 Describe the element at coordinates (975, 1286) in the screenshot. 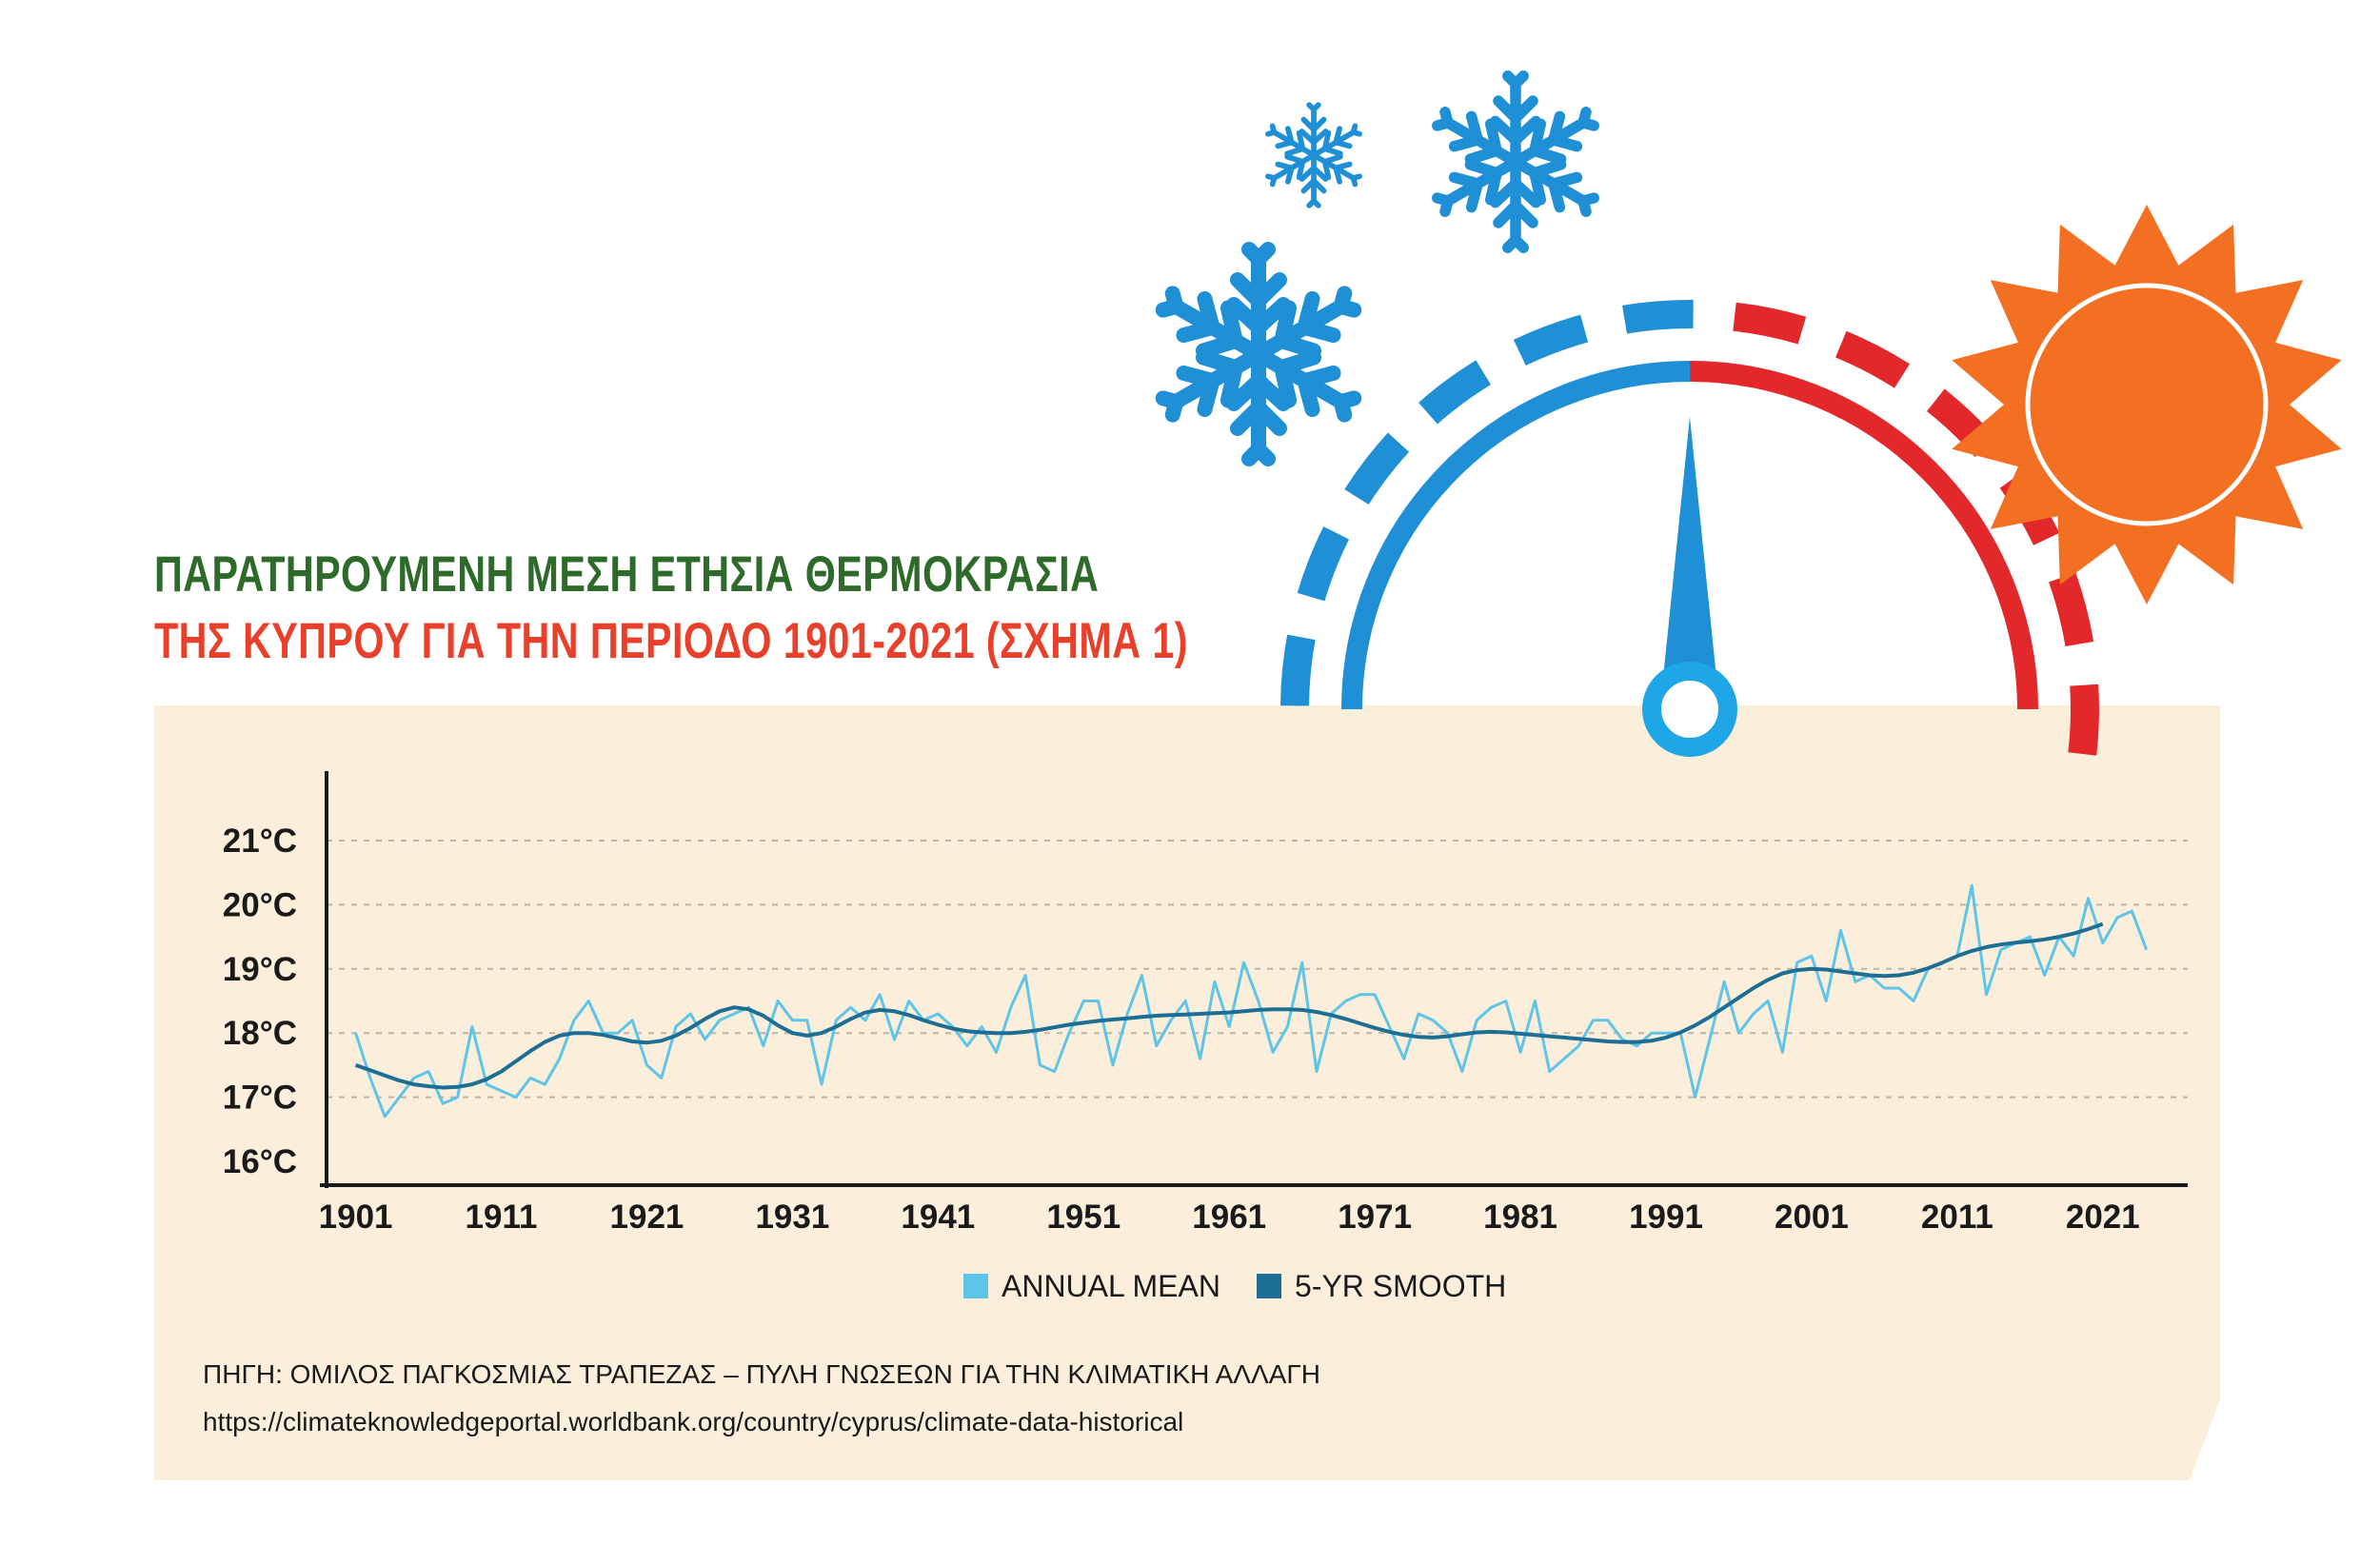

I see `legend-swatch-annual-mean` at that location.